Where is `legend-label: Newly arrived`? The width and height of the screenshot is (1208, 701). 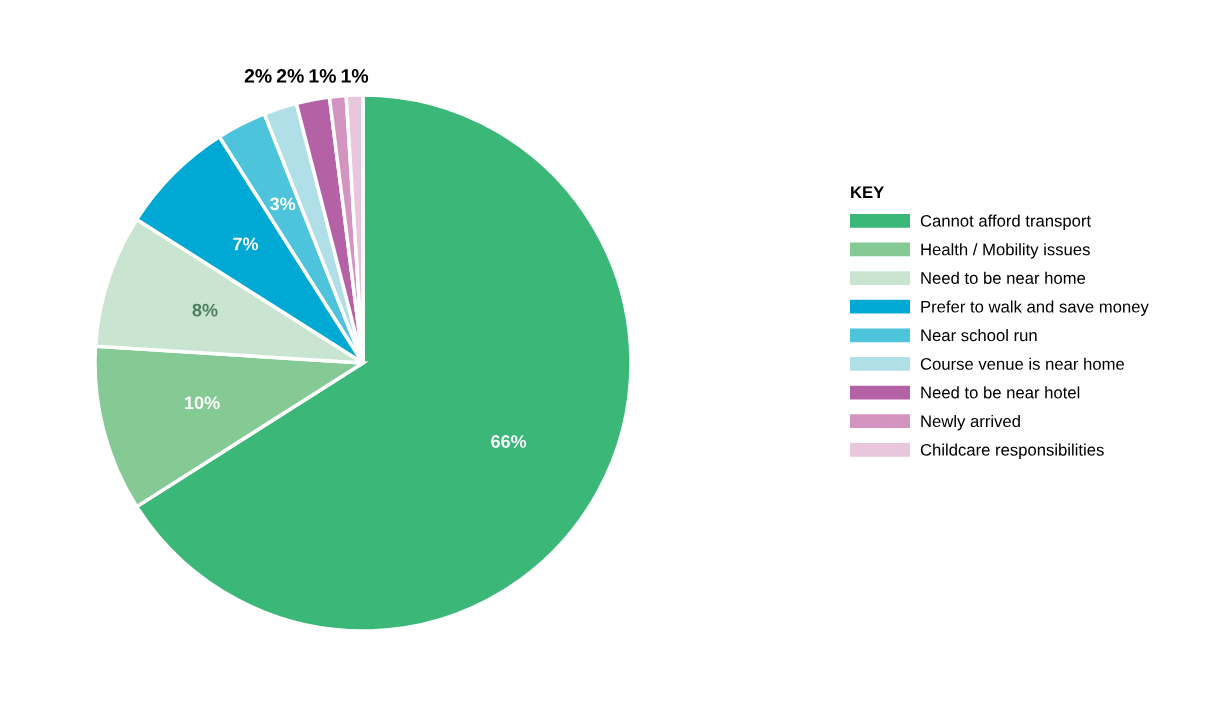
legend-label: Newly arrived is located at coordinates (970, 422).